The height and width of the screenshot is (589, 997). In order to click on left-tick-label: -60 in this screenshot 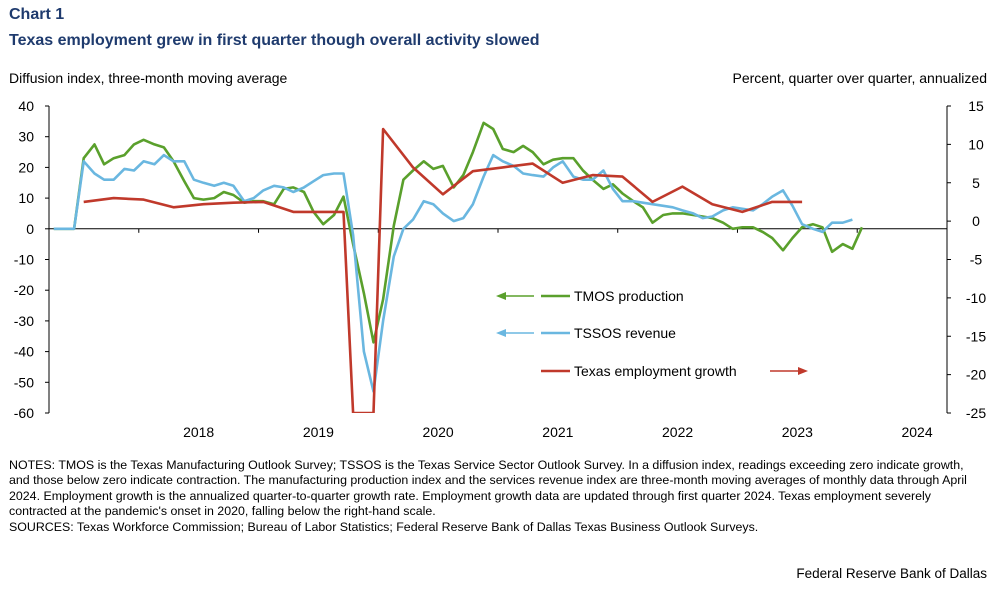, I will do `click(24, 413)`.